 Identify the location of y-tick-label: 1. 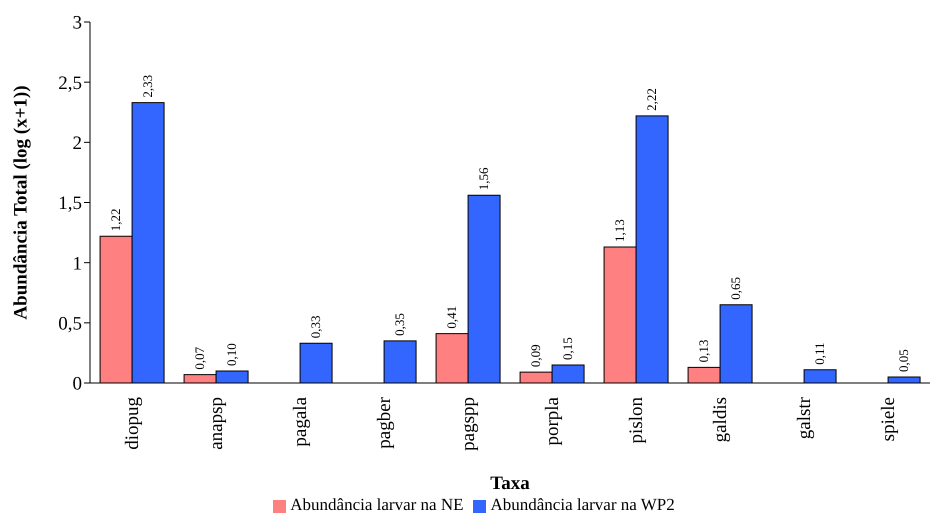
(77, 263).